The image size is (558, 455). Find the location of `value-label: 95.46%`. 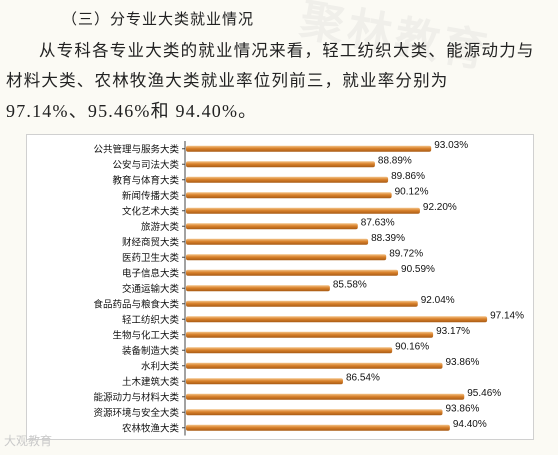

value-label: 95.46% is located at coordinates (484, 393).